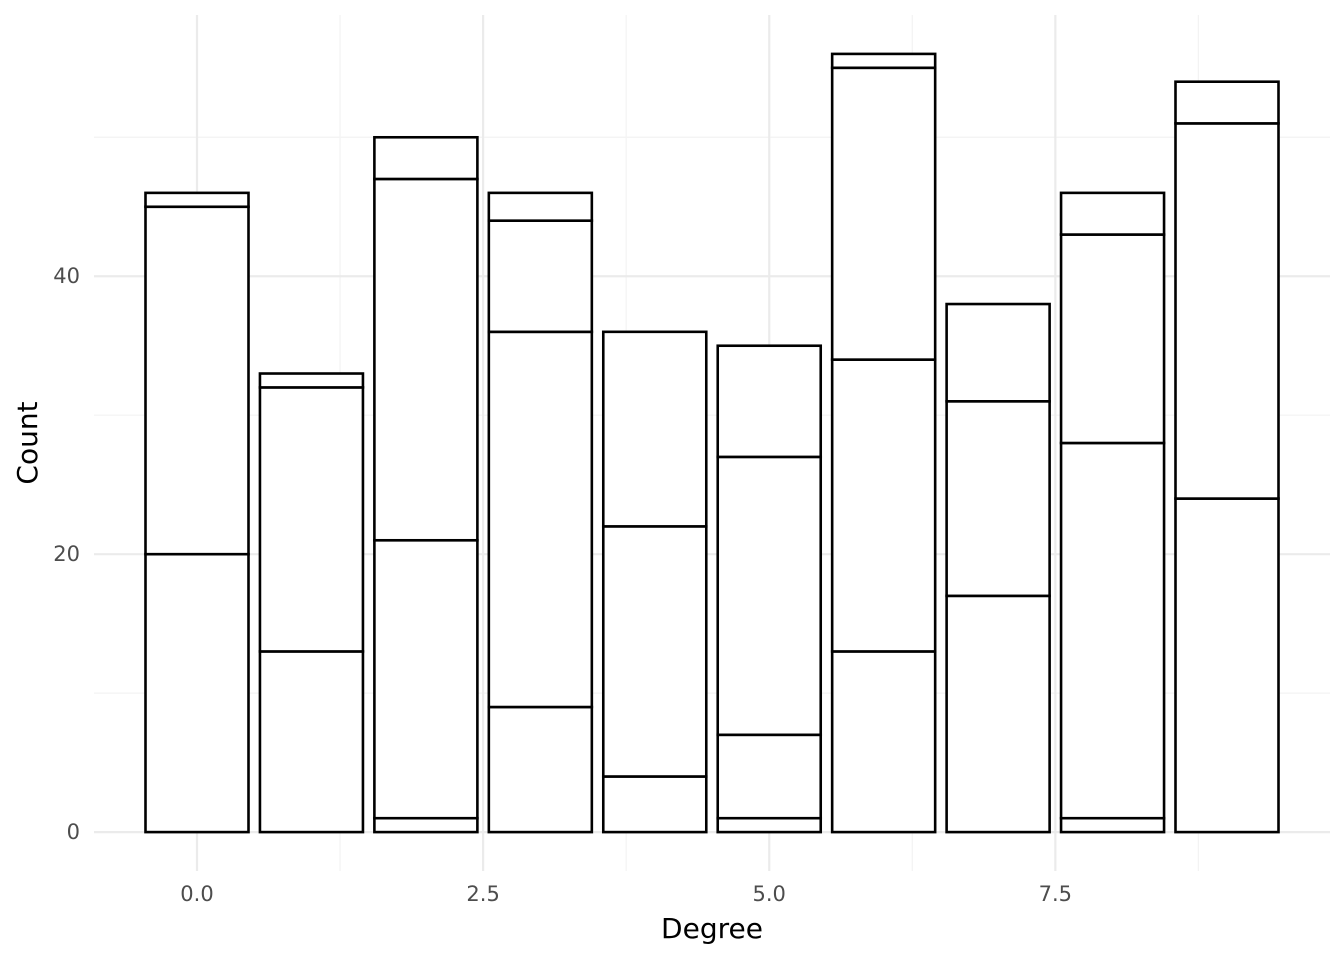  Describe the element at coordinates (27, 442) in the screenshot. I see `y-axis-title: Count` at that location.